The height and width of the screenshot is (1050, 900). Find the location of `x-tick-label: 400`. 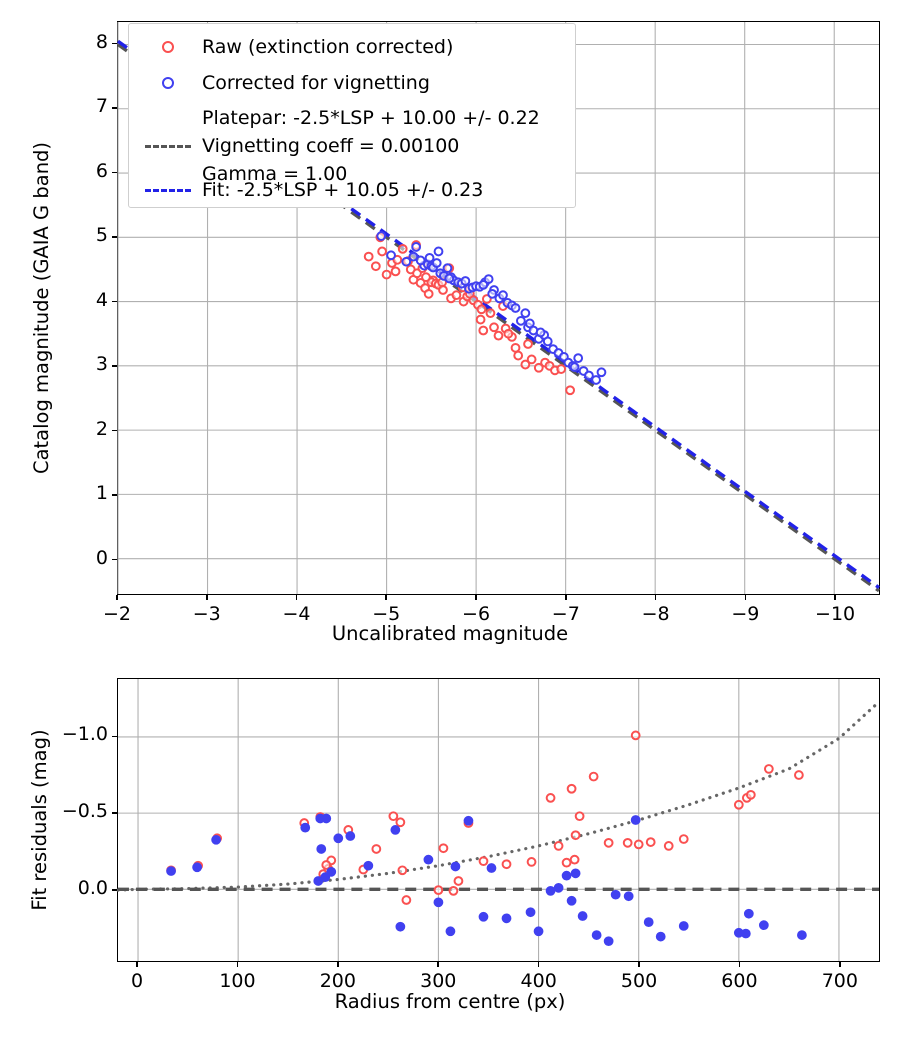

x-tick-label: 400 is located at coordinates (538, 981).